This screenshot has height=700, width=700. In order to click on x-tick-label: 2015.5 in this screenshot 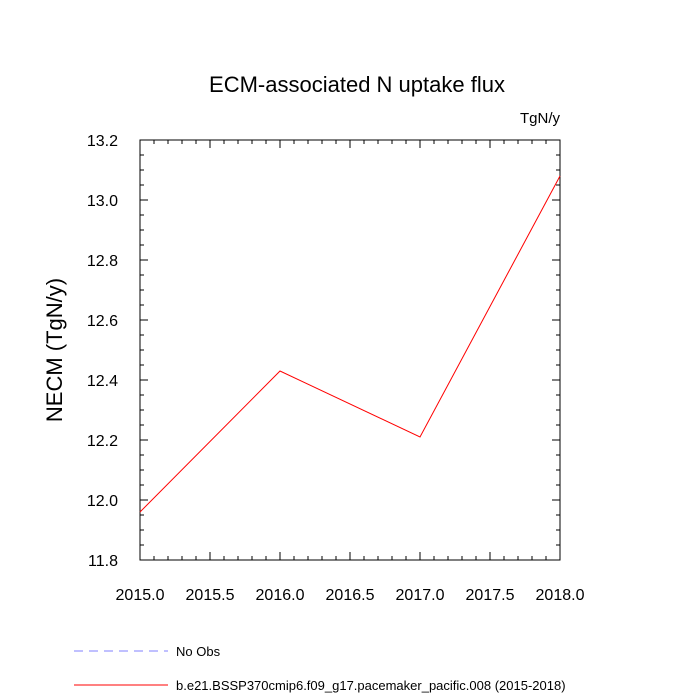, I will do `click(210, 595)`.